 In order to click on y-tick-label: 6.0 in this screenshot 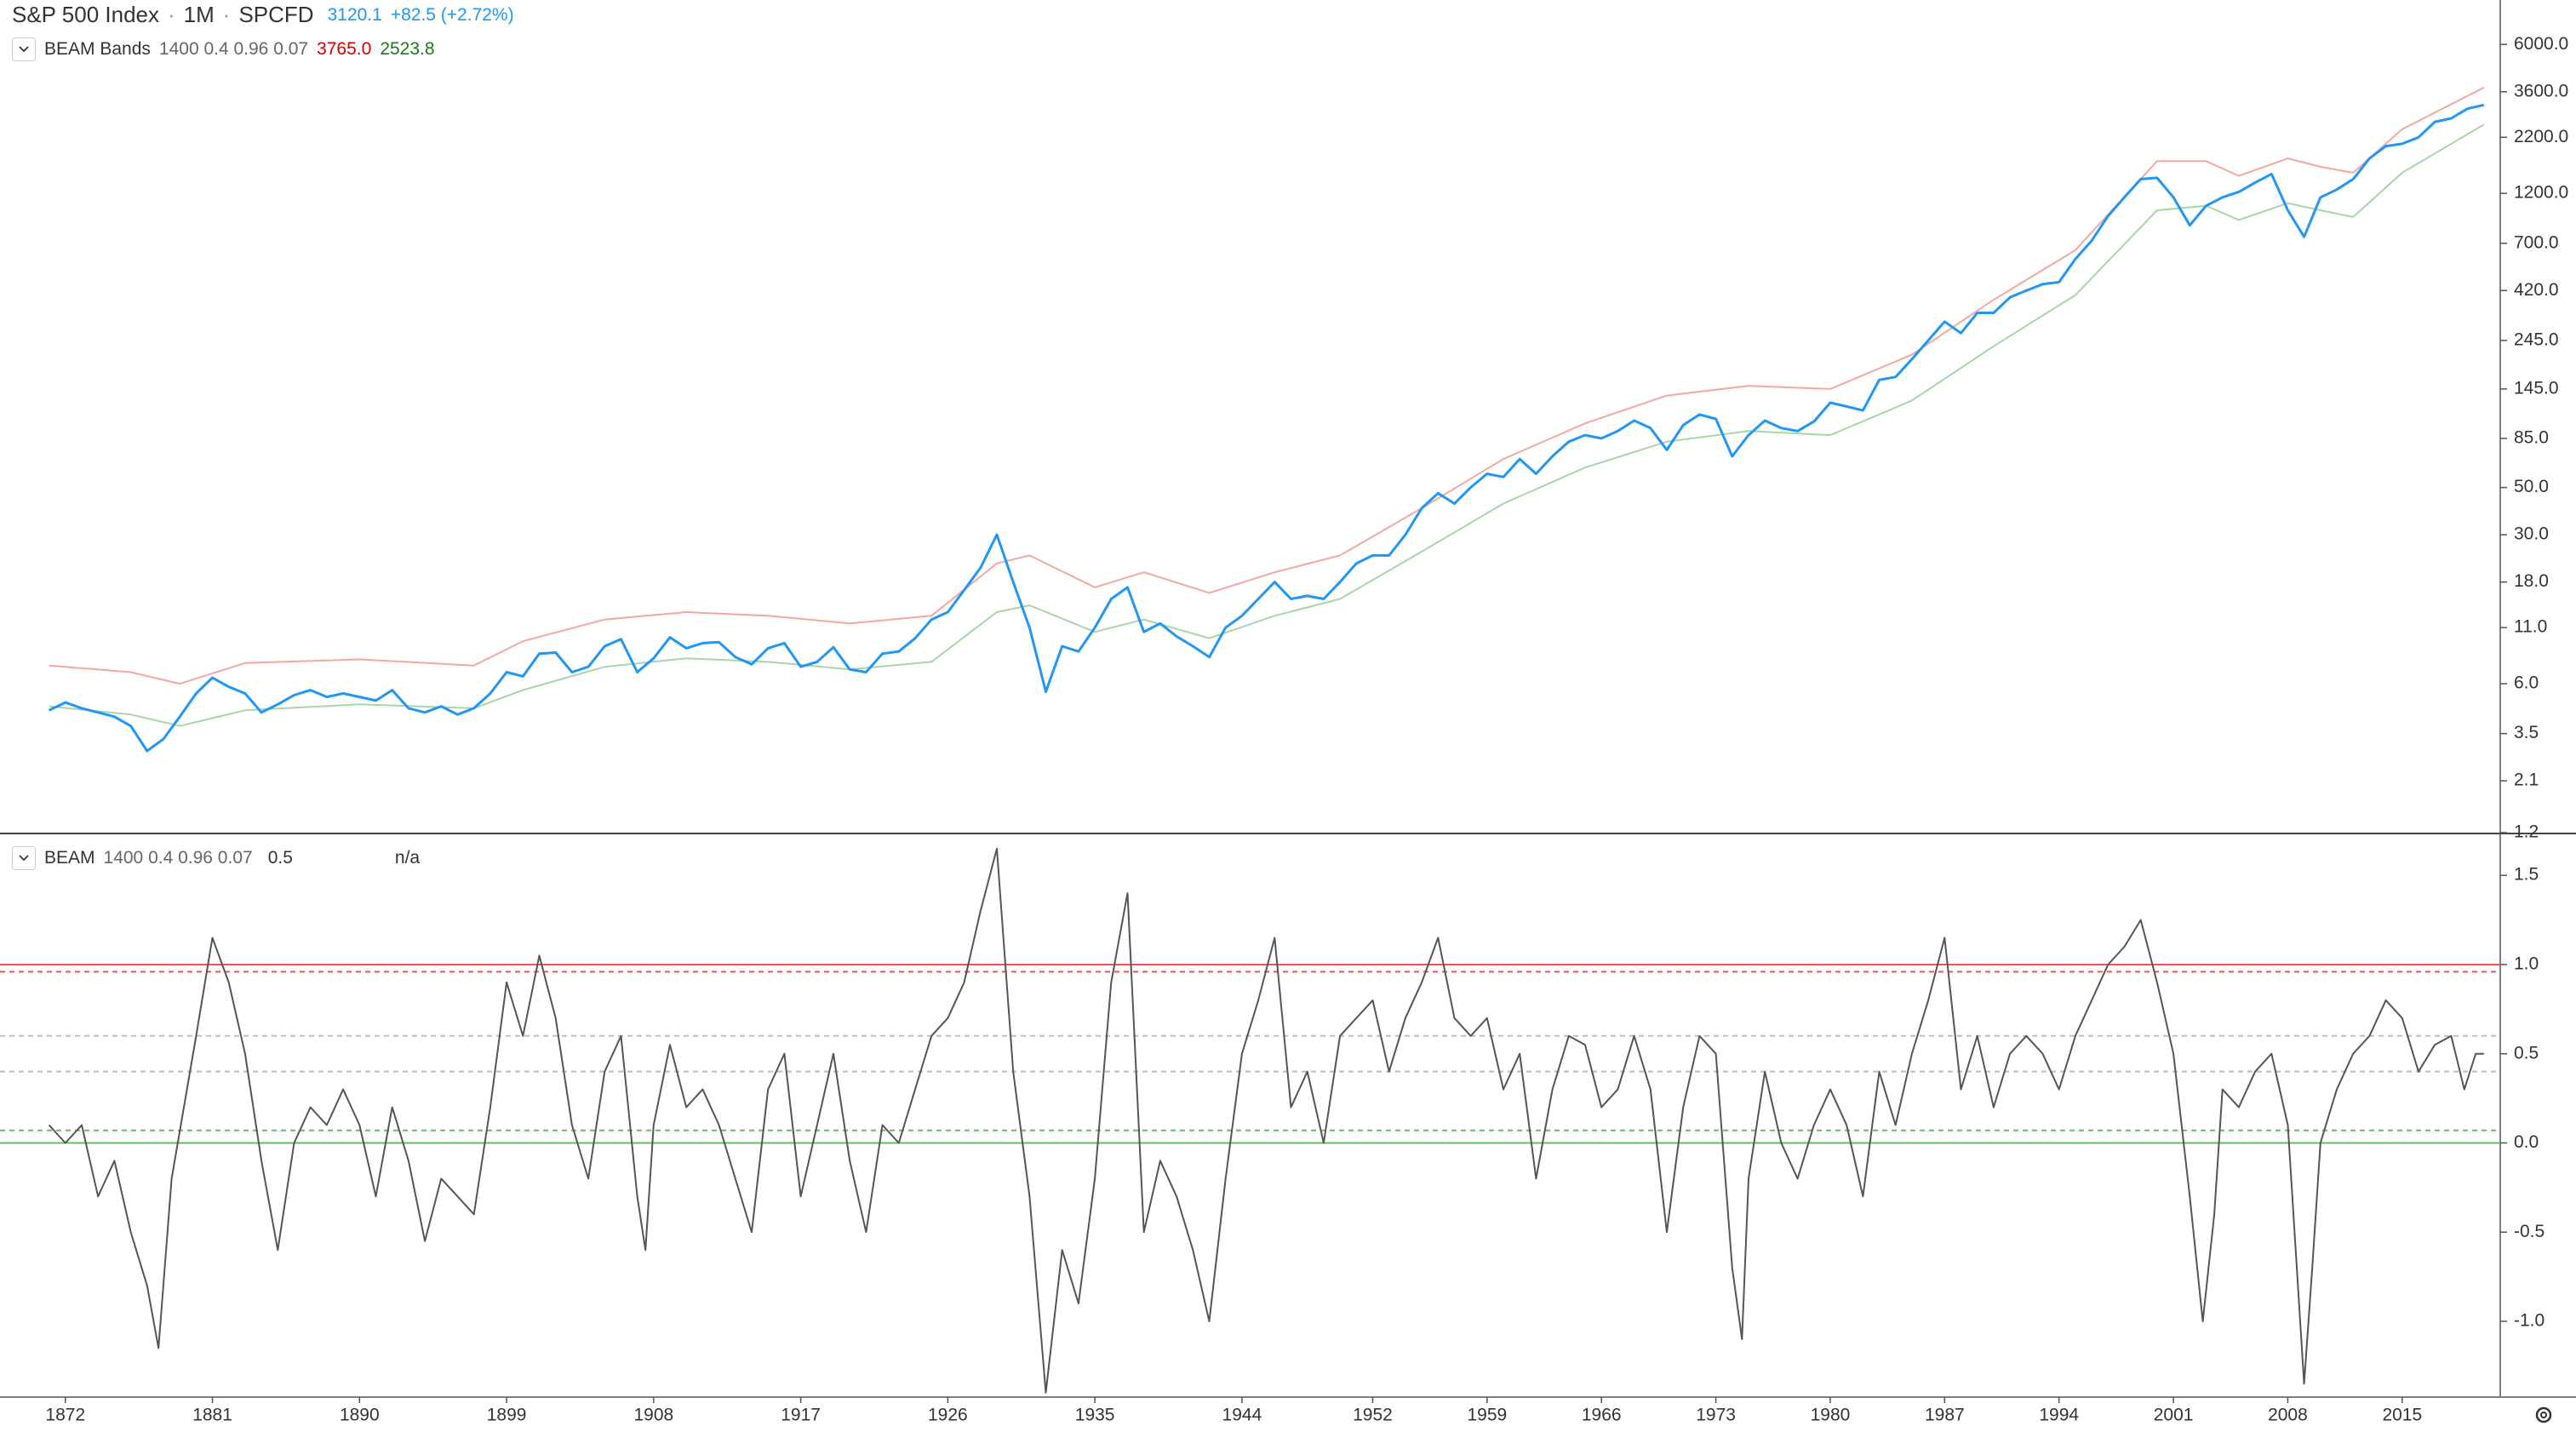, I will do `click(2526, 683)`.